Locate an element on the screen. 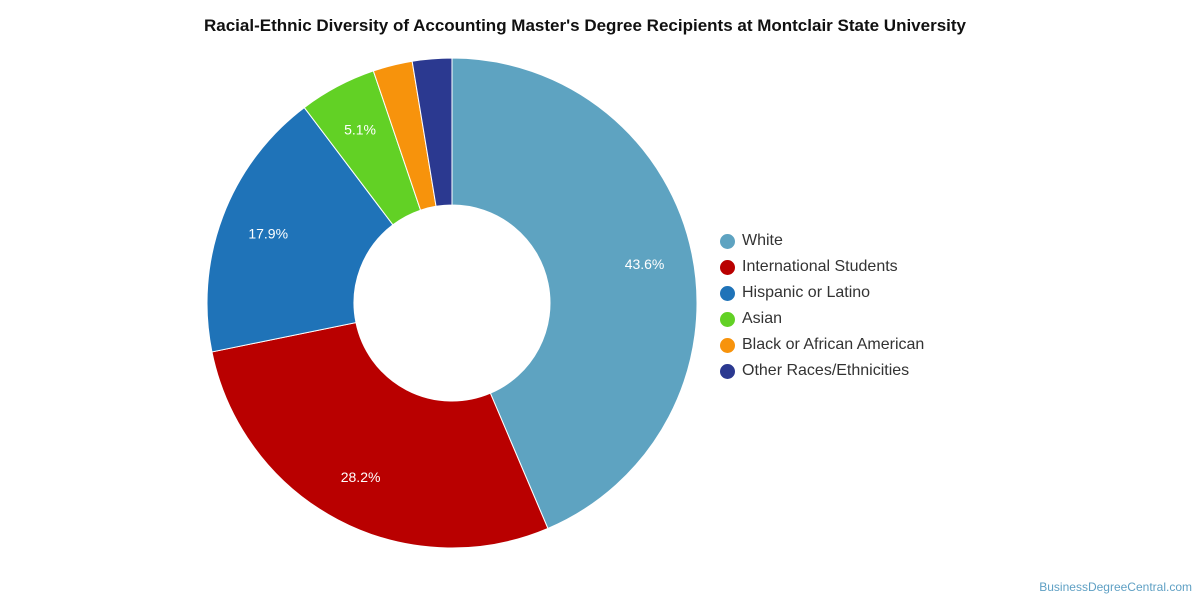 The image size is (1200, 600). legend-item: Asian is located at coordinates (822, 319).